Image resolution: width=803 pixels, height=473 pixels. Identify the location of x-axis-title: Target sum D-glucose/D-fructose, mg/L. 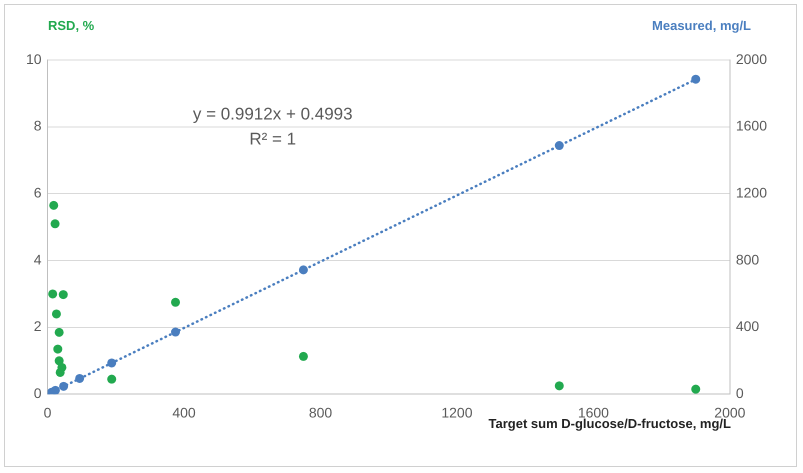
(609, 423).